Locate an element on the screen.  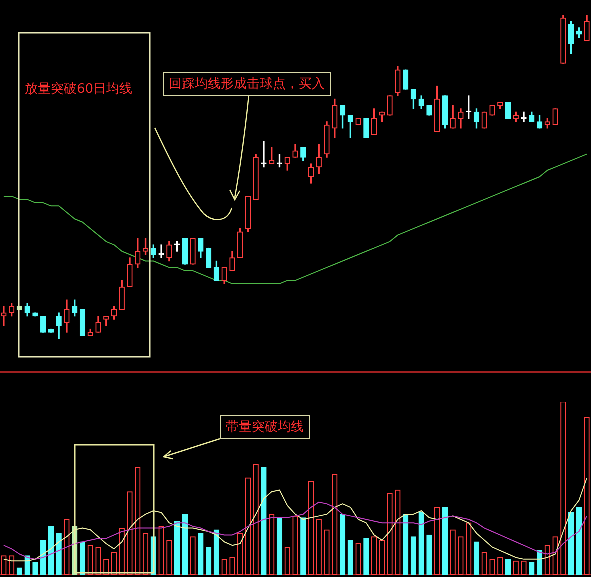
candlestick is located at coordinates (264, 154).